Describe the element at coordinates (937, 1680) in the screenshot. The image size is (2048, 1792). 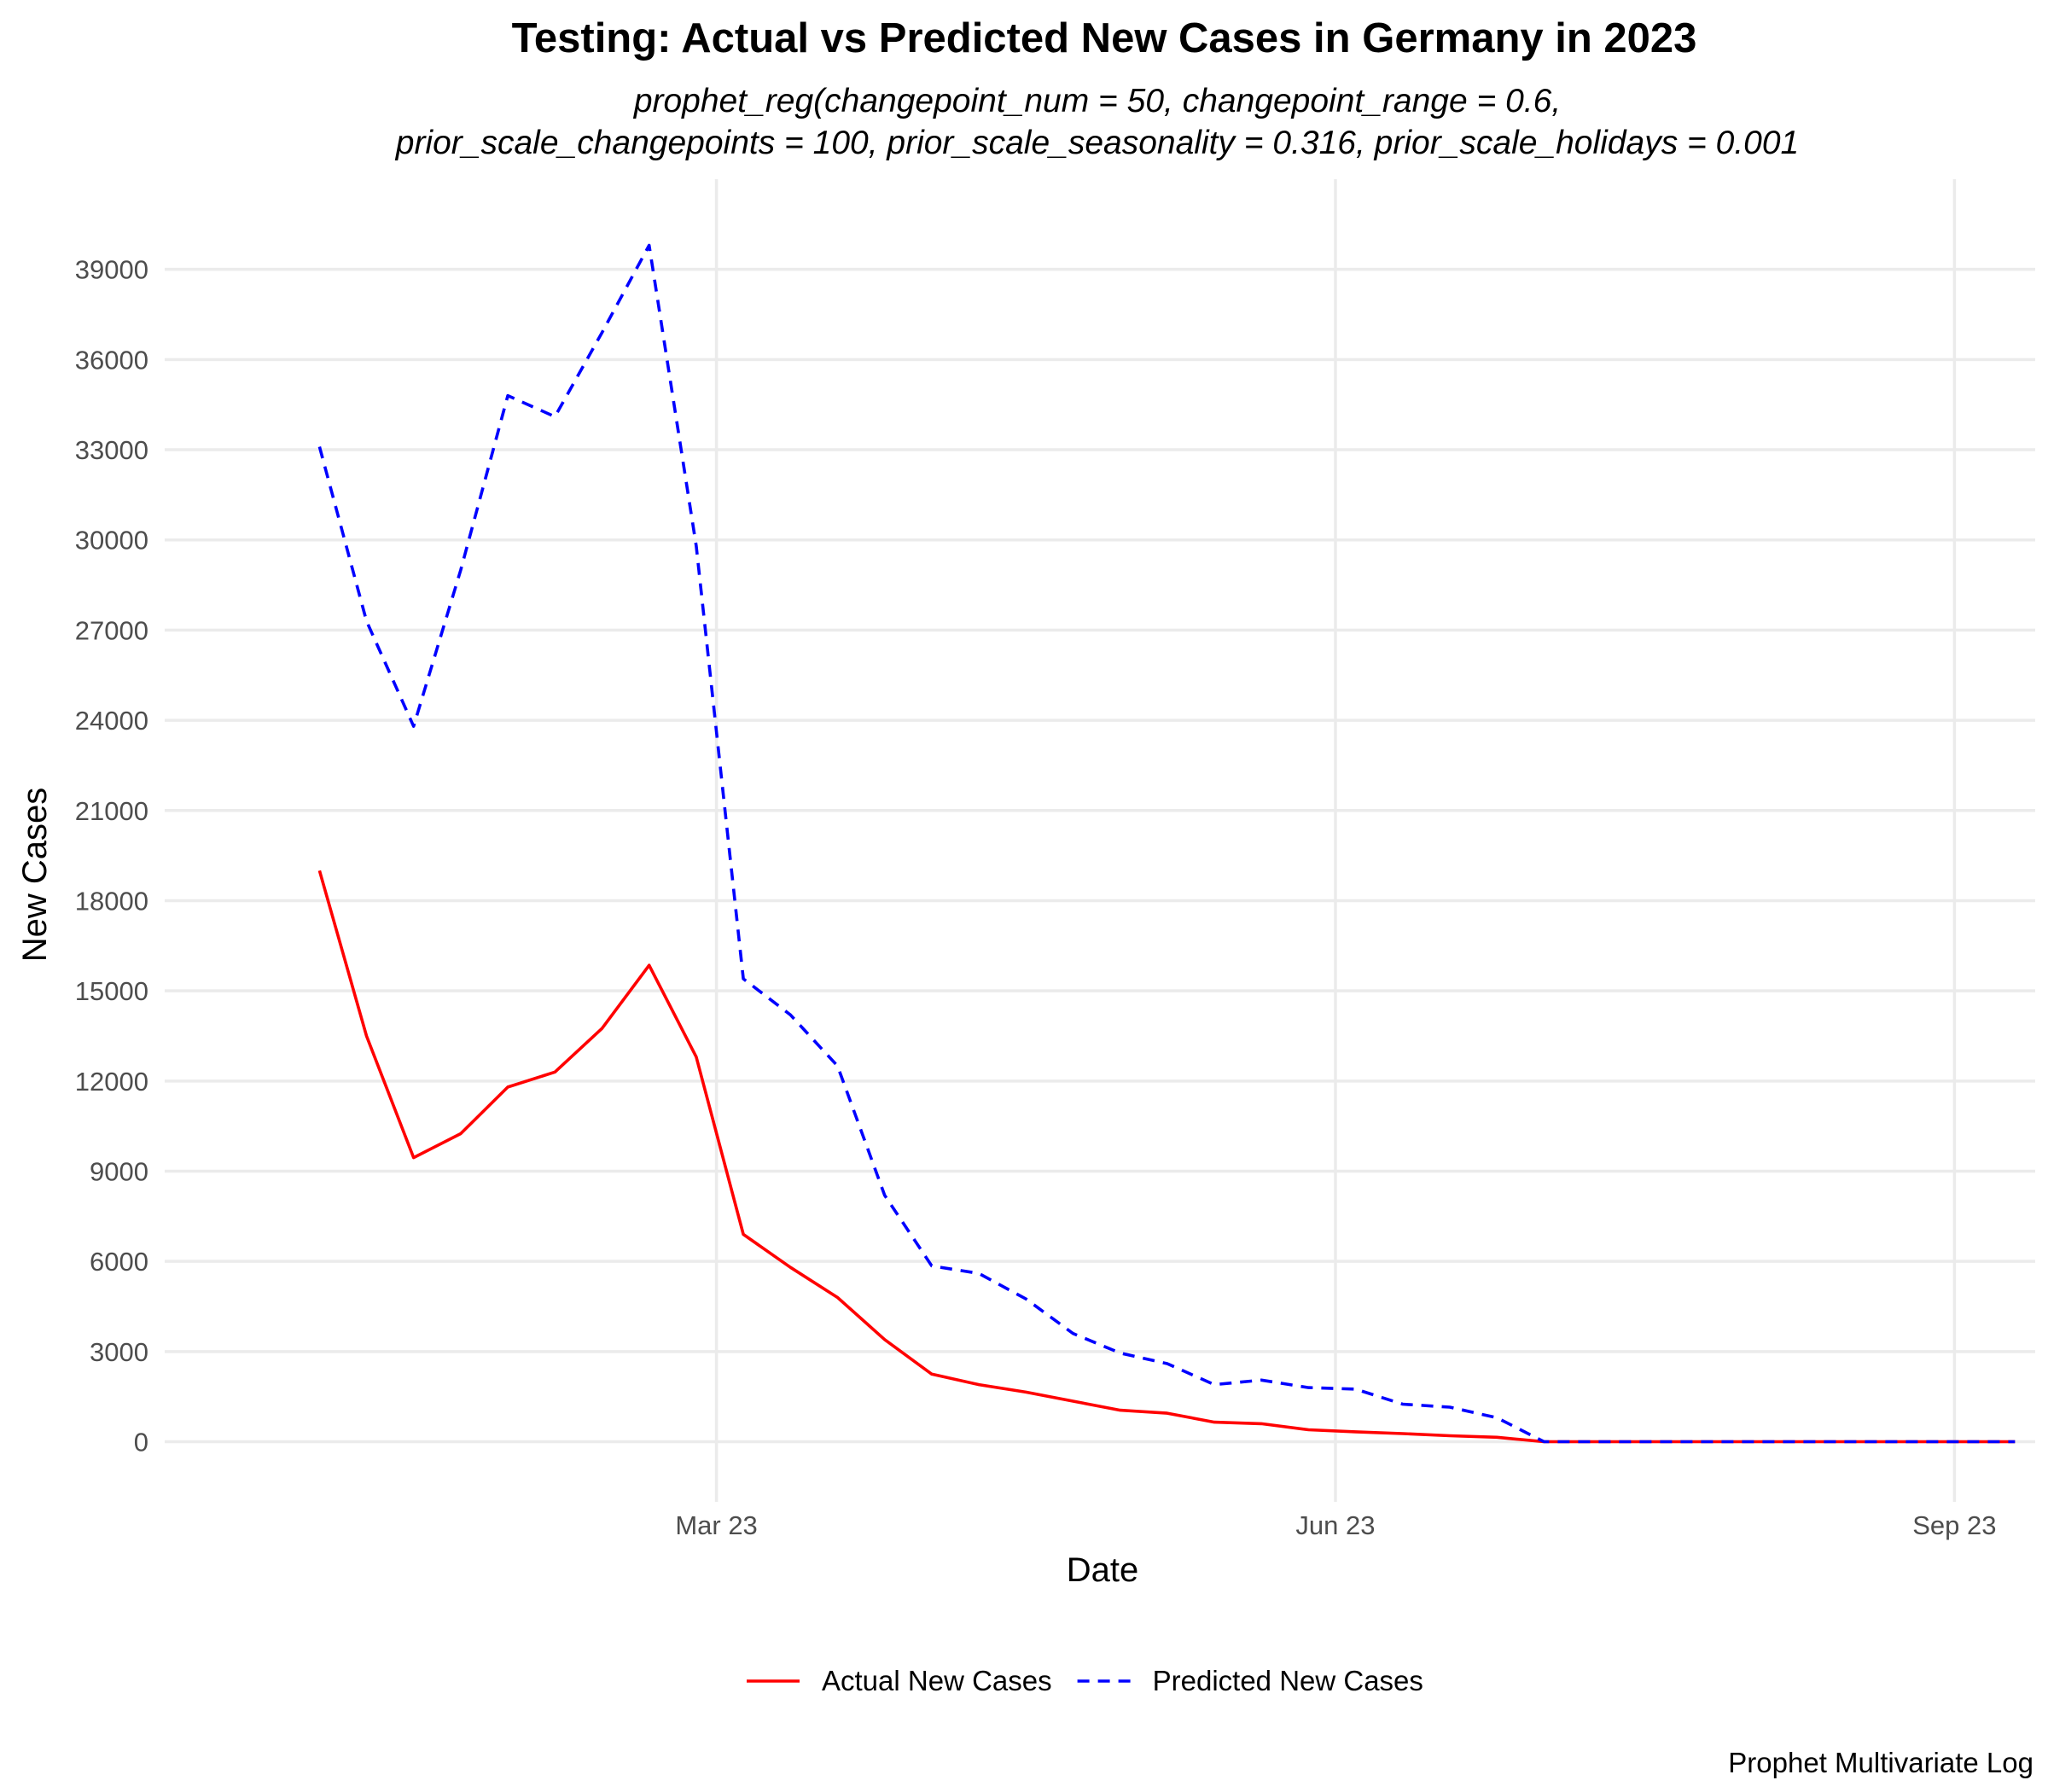
I see `legend-label: Actual New Cases` at that location.